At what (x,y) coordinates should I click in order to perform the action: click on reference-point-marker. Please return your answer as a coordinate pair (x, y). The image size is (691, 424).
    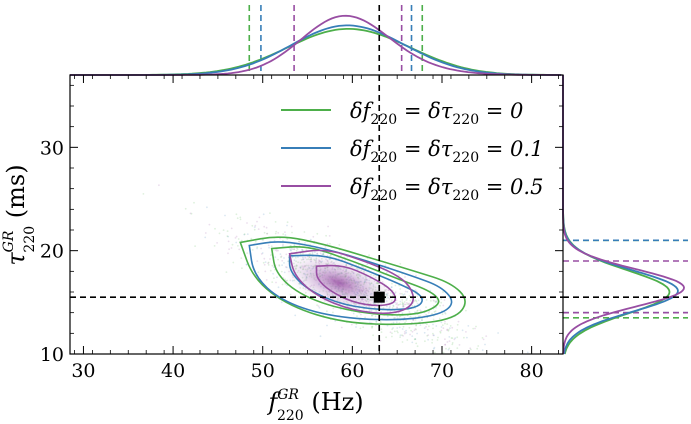
    Looking at the image, I should click on (379, 297).